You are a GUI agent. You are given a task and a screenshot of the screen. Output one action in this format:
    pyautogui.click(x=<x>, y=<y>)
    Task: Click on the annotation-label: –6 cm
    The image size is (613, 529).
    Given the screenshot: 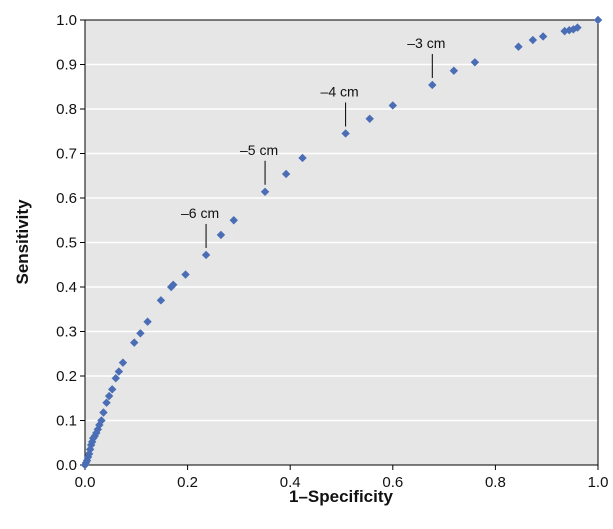 What is the action you would take?
    pyautogui.click(x=200, y=213)
    